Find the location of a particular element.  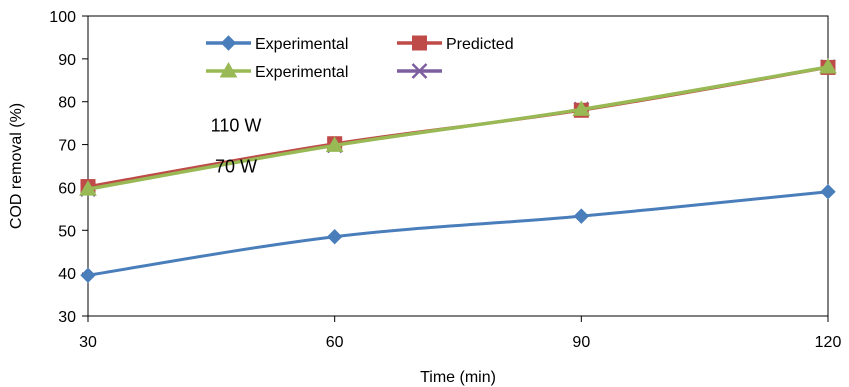

y-tick-label: 70 is located at coordinates (67, 146).